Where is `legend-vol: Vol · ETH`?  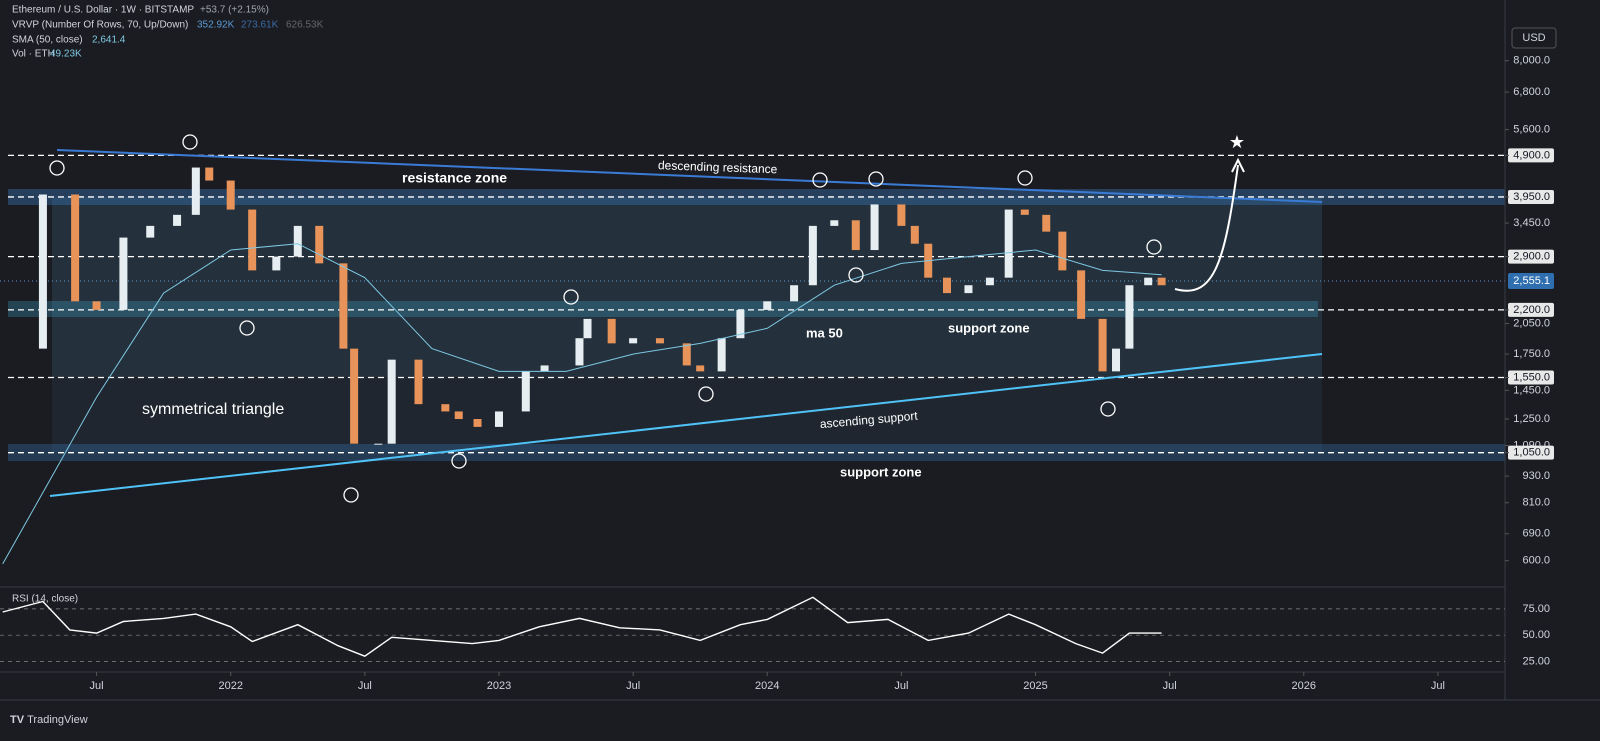 legend-vol: Vol · ETH is located at coordinates (33, 54).